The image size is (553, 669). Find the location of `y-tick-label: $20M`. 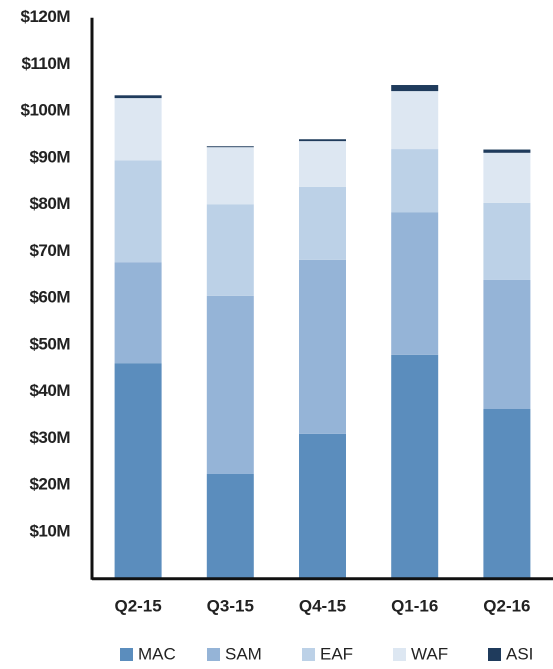

y-tick-label: $20M is located at coordinates (49, 484).